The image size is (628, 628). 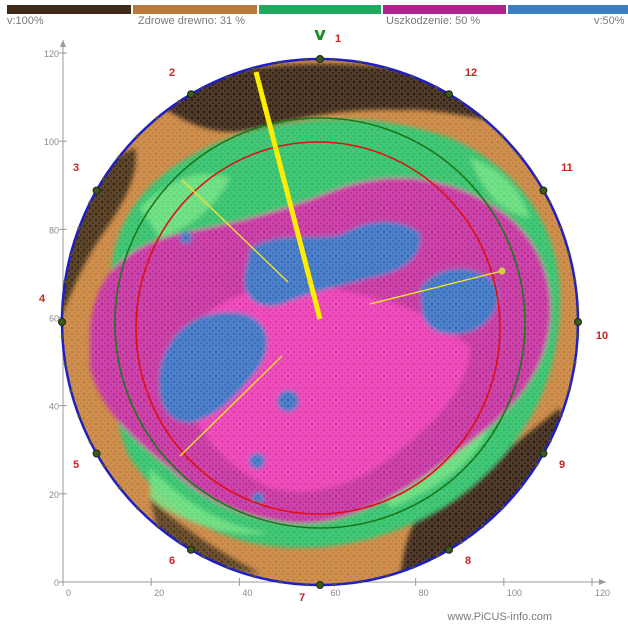 What do you see at coordinates (195, 9) in the screenshot?
I see `scale-segment-light-brown` at bounding box center [195, 9].